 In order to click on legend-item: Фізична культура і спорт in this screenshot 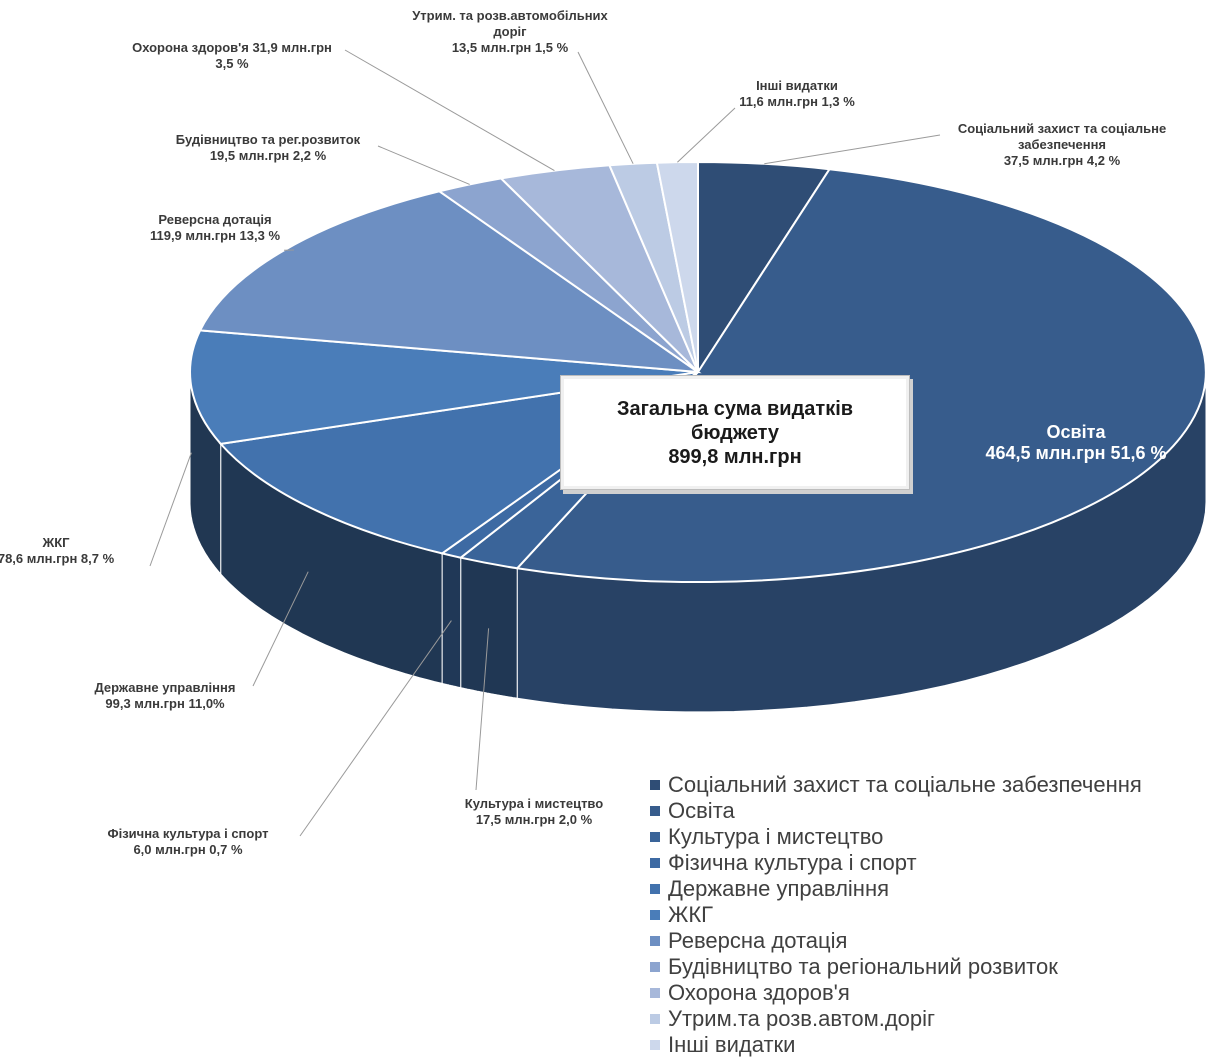, I will do `click(896, 863)`.